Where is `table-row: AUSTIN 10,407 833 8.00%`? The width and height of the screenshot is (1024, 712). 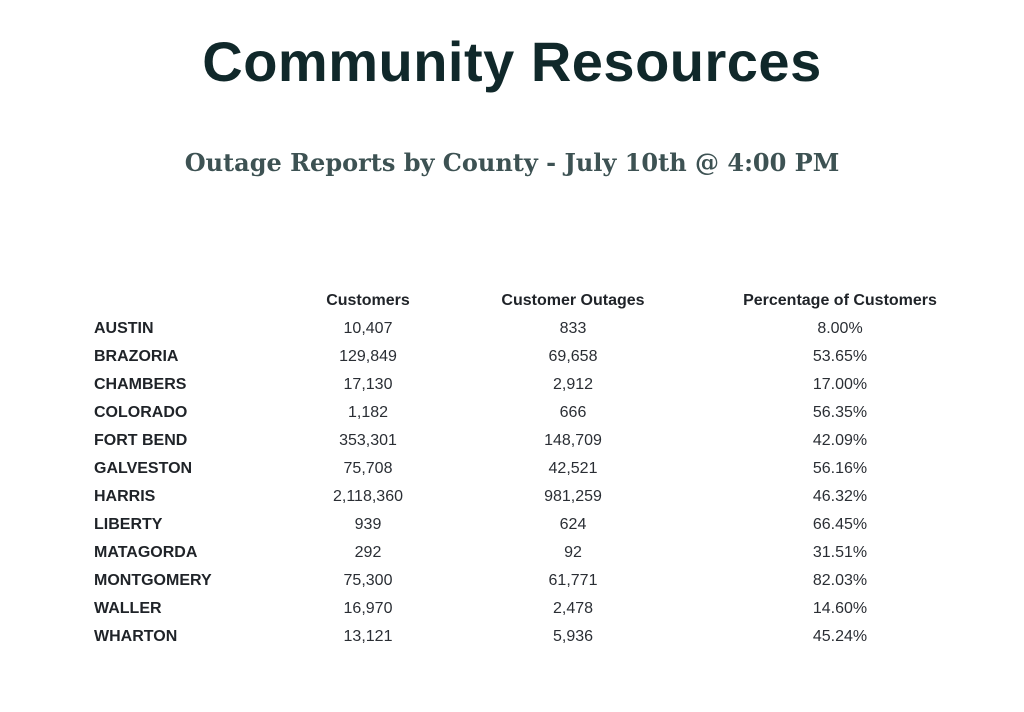
table-row: AUSTIN 10,407 833 8.00% is located at coordinates (545, 329).